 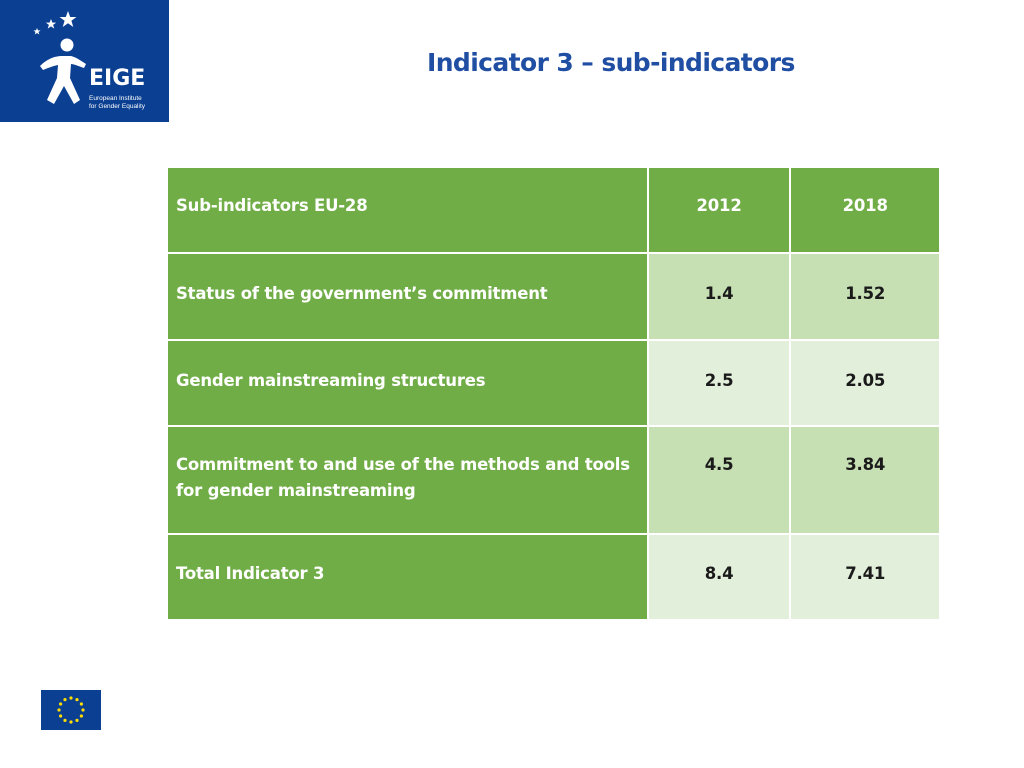 What do you see at coordinates (865, 210) in the screenshot?
I see `header-year-2018: 2018` at bounding box center [865, 210].